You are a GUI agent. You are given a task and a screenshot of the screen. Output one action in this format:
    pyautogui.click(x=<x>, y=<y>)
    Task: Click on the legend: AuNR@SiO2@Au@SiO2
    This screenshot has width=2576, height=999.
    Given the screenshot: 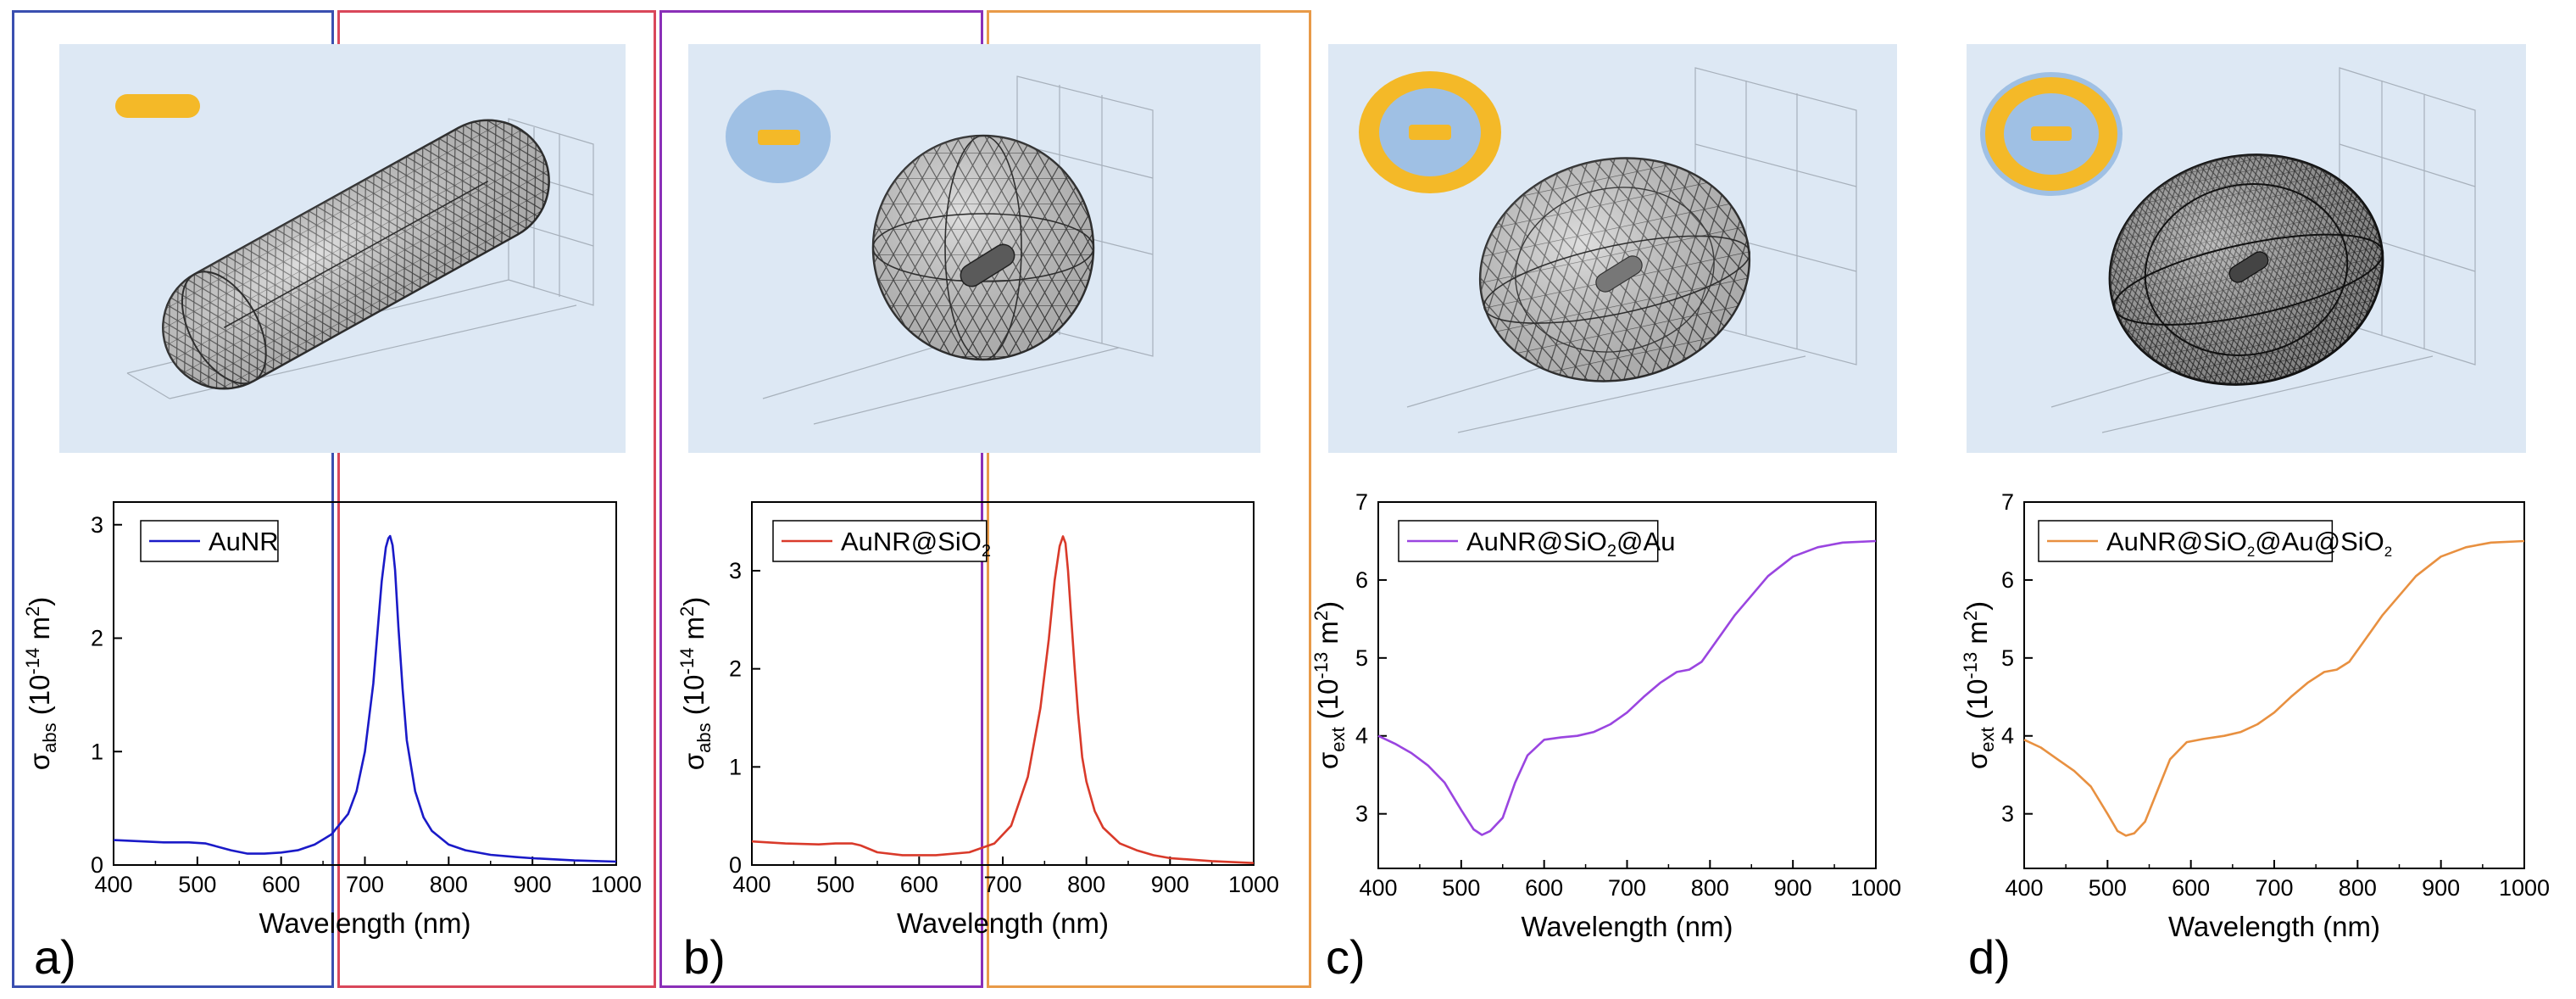 What is the action you would take?
    pyautogui.click(x=2215, y=541)
    